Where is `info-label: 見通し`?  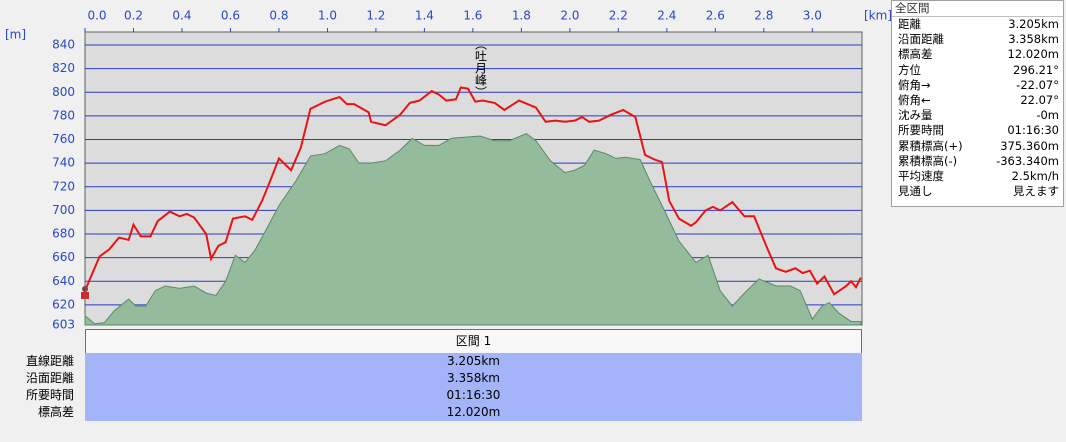
info-label: 見通し is located at coordinates (915, 191).